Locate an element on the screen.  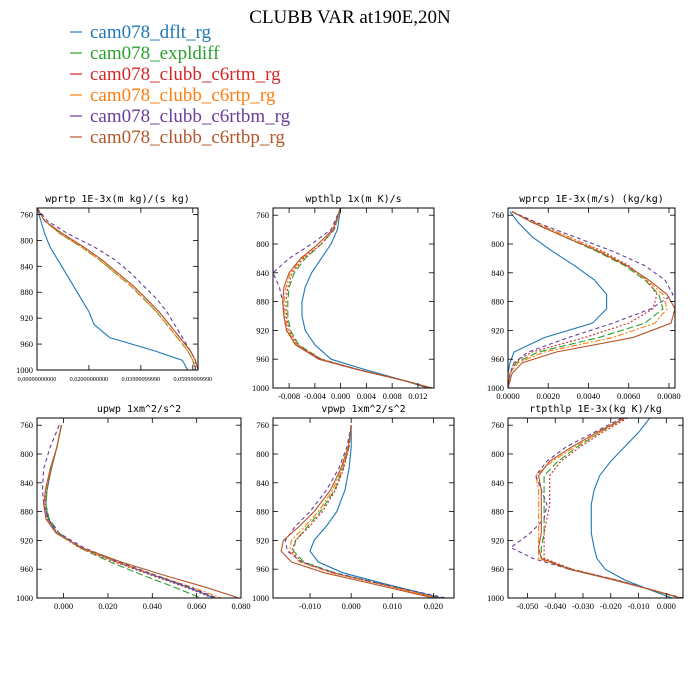
panel-1-xtick-label-2: 0.000 is located at coordinates (340, 396).